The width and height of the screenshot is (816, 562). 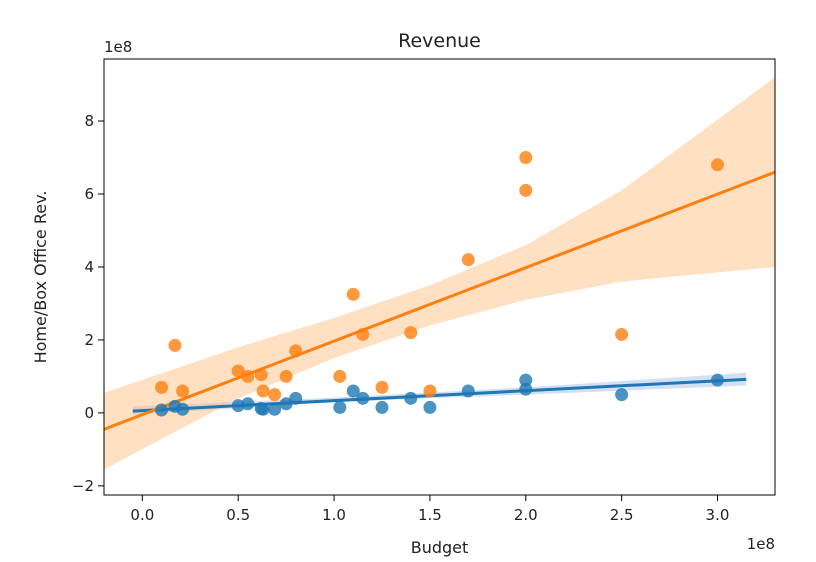 I want to click on x-tick-label-2: 1.0, so click(x=334, y=515).